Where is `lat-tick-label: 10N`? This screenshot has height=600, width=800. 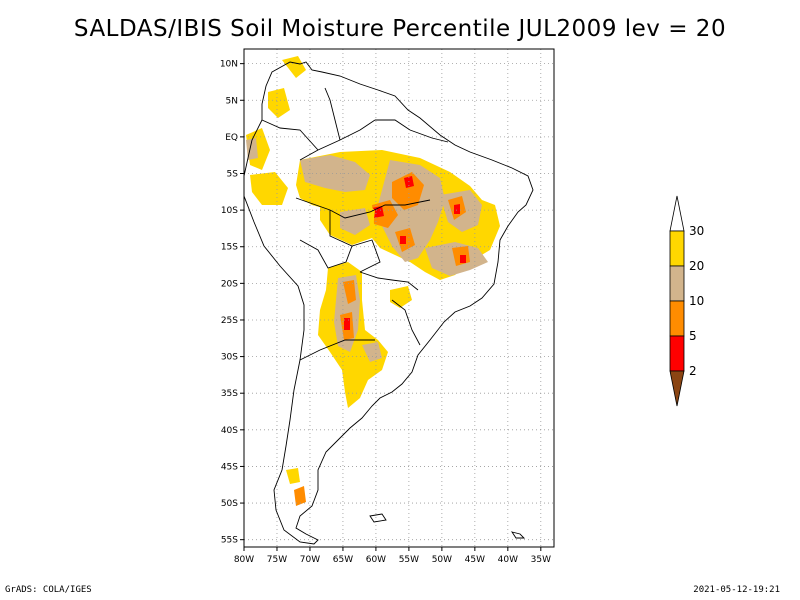 lat-tick-label: 10N is located at coordinates (229, 65).